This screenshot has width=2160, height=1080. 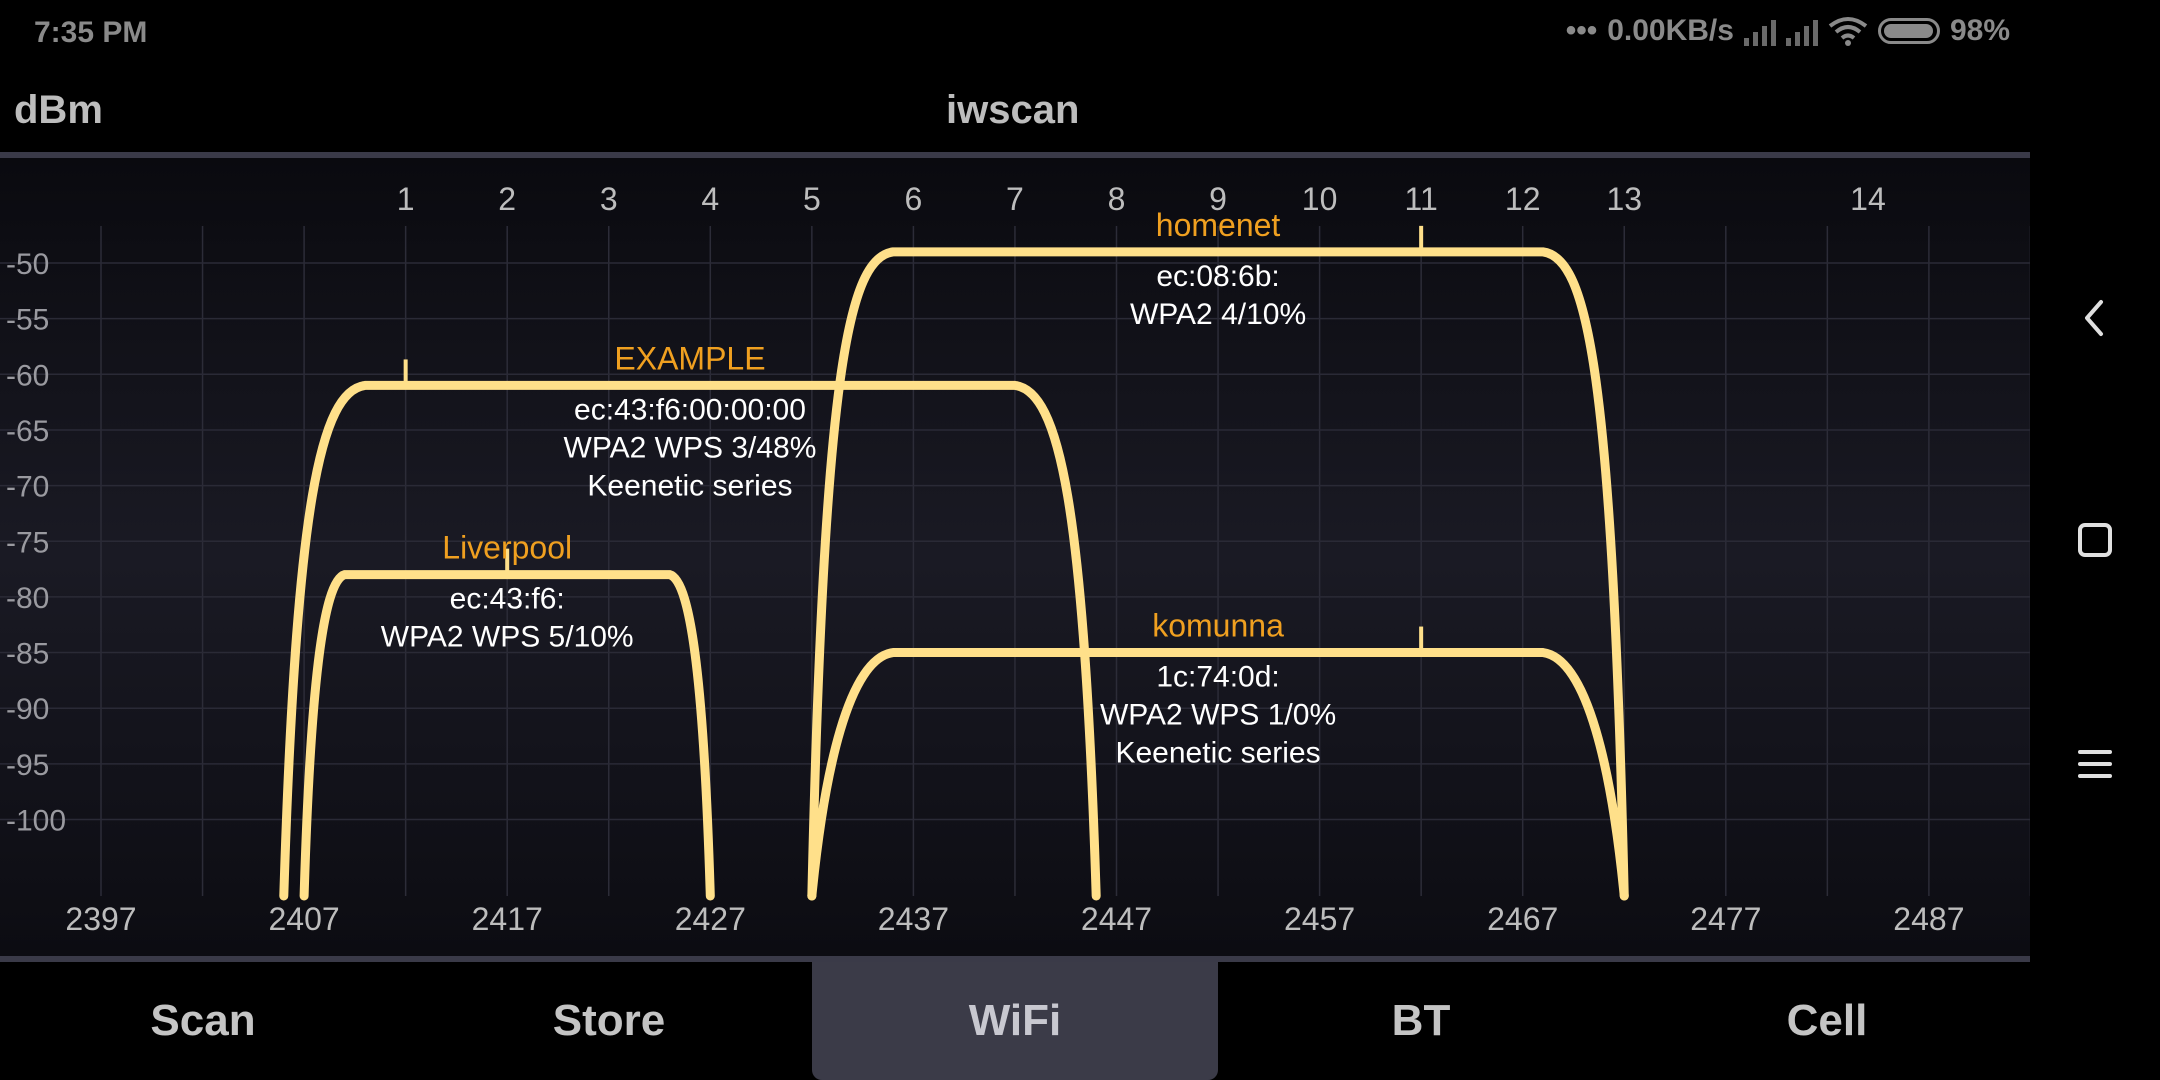 What do you see at coordinates (689, 358) in the screenshot?
I see `network-ssid: EXAMPLE` at bounding box center [689, 358].